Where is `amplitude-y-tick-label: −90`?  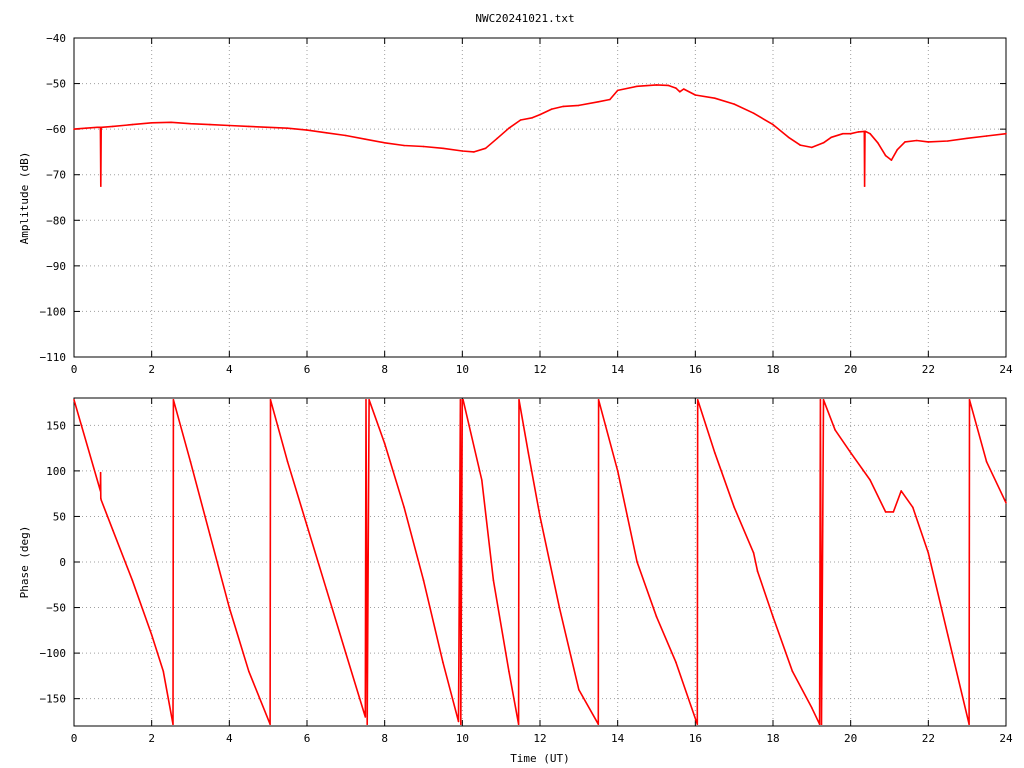
amplitude-y-tick-label: −90 is located at coordinates (56, 266).